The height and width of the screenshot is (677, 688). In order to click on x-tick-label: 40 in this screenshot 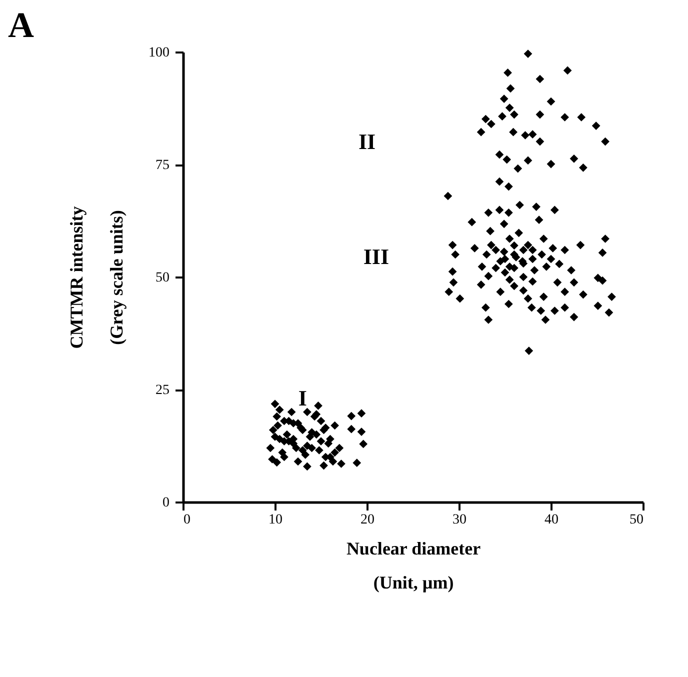, I will do `click(551, 520)`.